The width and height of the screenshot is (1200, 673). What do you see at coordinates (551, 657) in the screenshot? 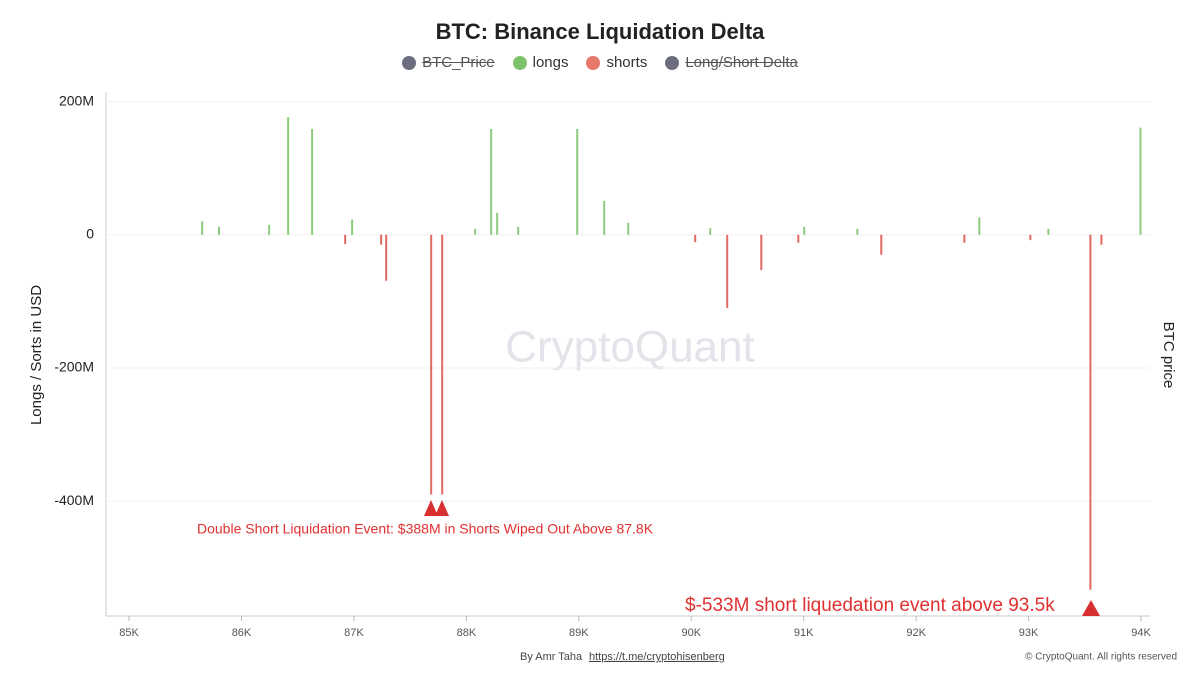
I see `footer-author: By Amr Taha` at bounding box center [551, 657].